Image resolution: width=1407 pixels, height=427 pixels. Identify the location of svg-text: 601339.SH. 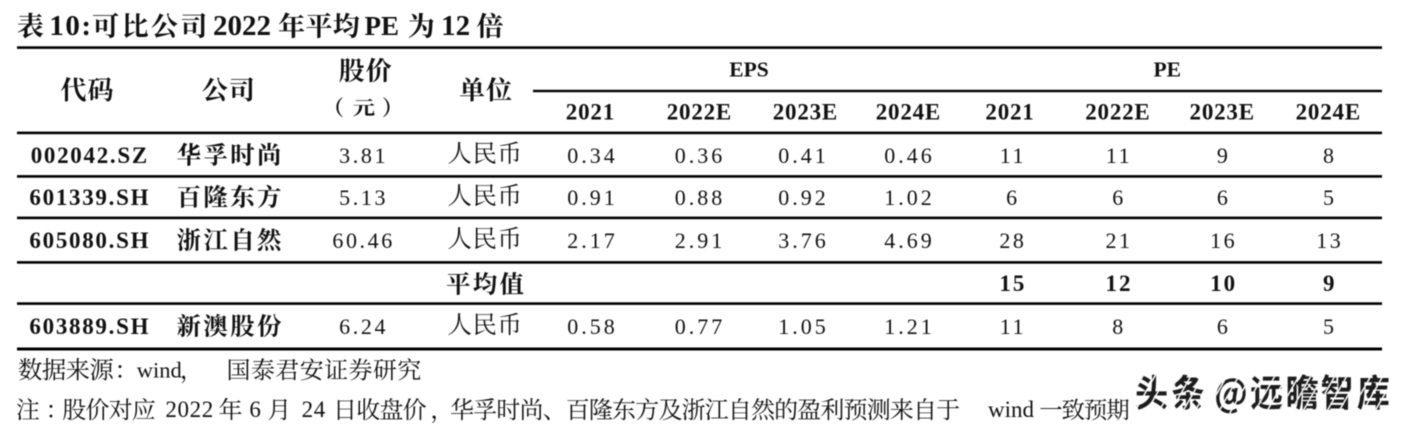
(89, 197).